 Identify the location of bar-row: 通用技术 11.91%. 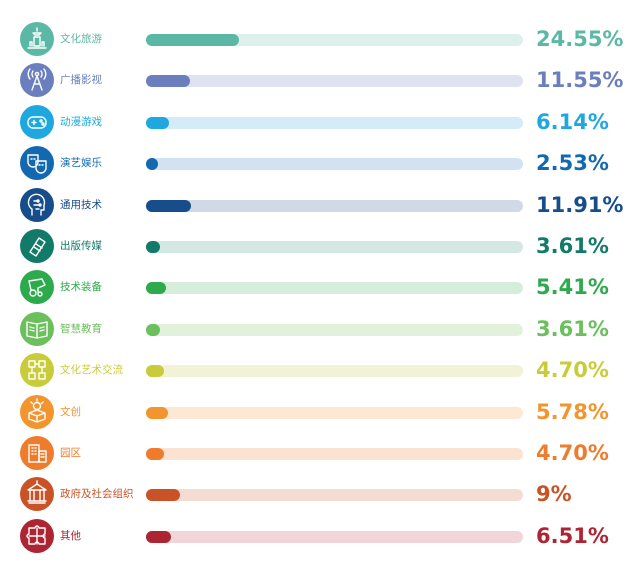
(314, 206).